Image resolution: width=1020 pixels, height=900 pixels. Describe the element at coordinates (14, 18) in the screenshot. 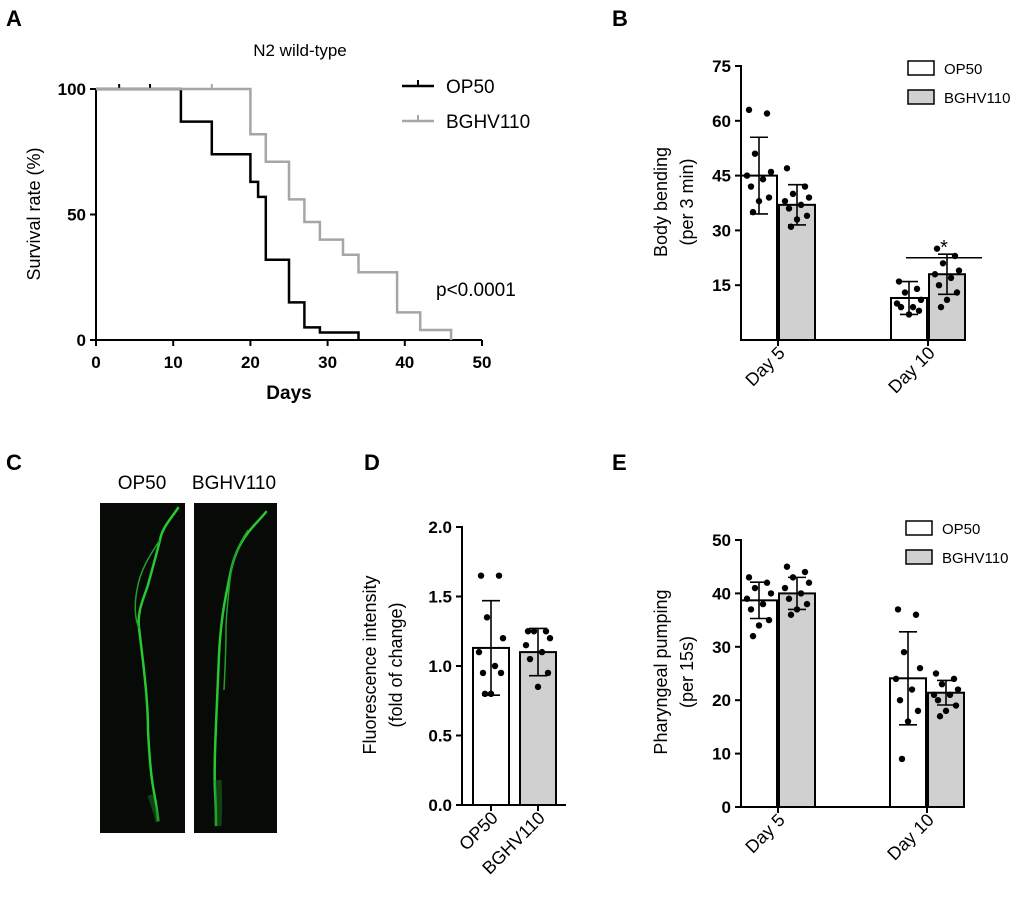

I see `panel-letter-a: A` at that location.